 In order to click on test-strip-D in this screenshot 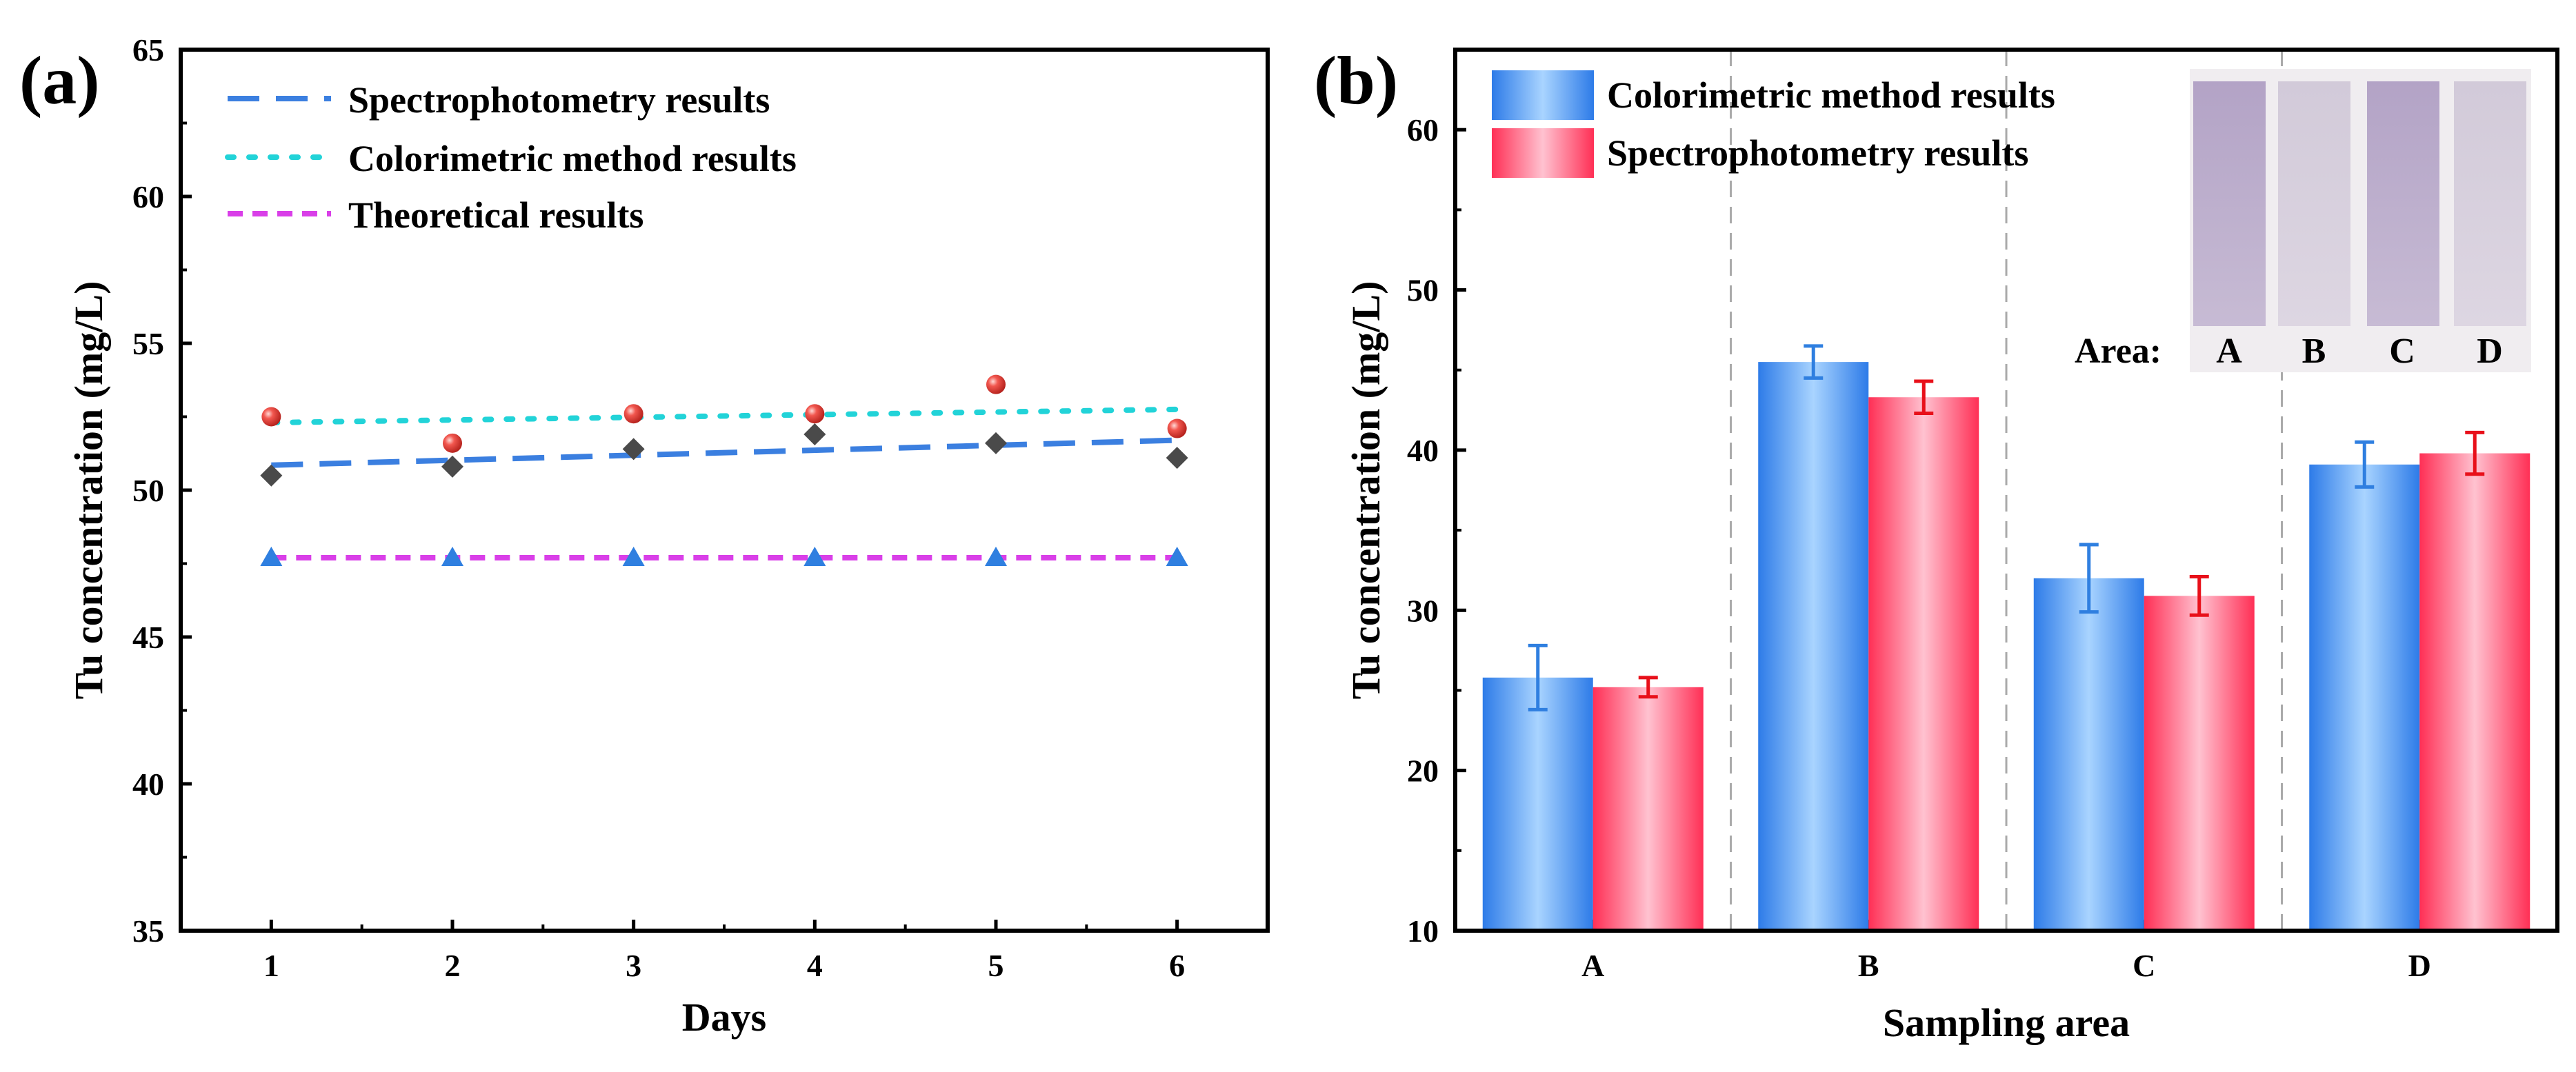, I will do `click(2490, 203)`.